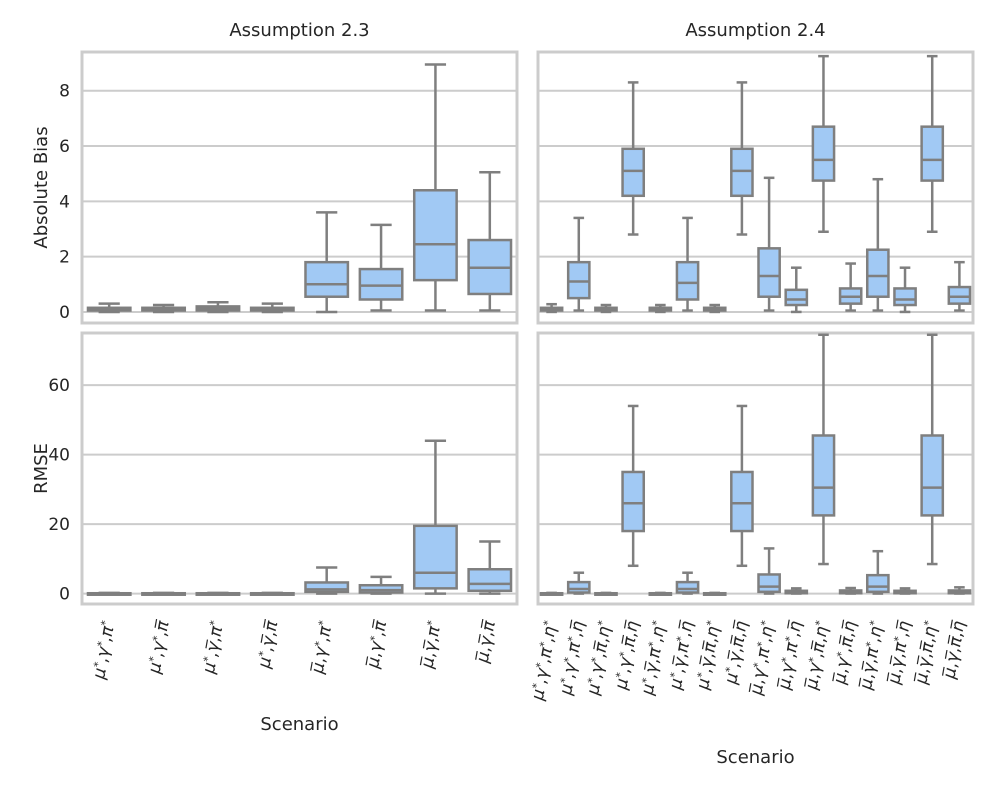 This screenshot has height=792, width=995. What do you see at coordinates (790, 655) in the screenshot?
I see `x-tick-label: μ̅,γ*,π*,η̅` at bounding box center [790, 655].